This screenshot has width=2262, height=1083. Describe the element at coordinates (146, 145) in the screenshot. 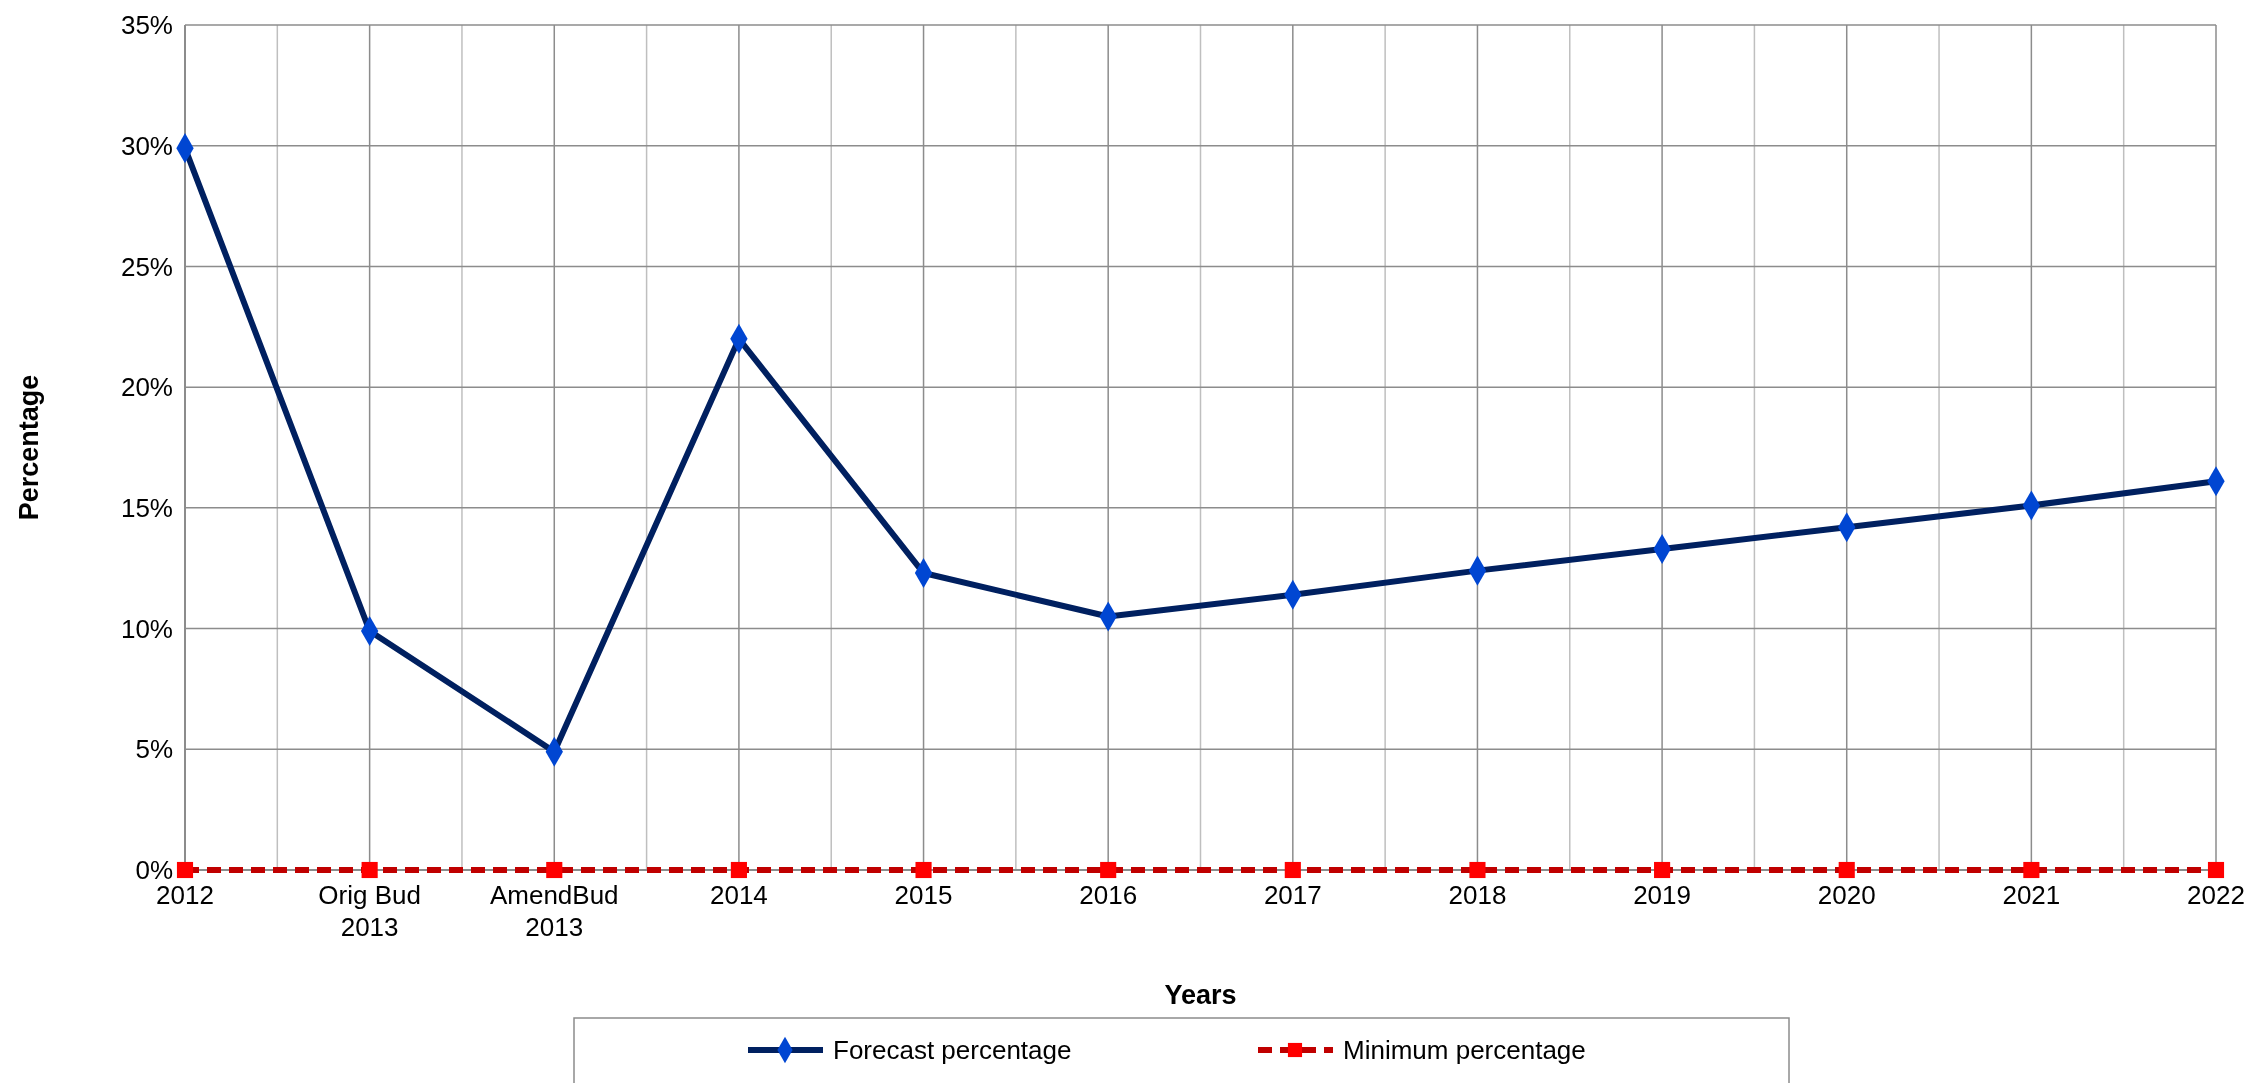

I see `y-tick-label: 30%` at that location.